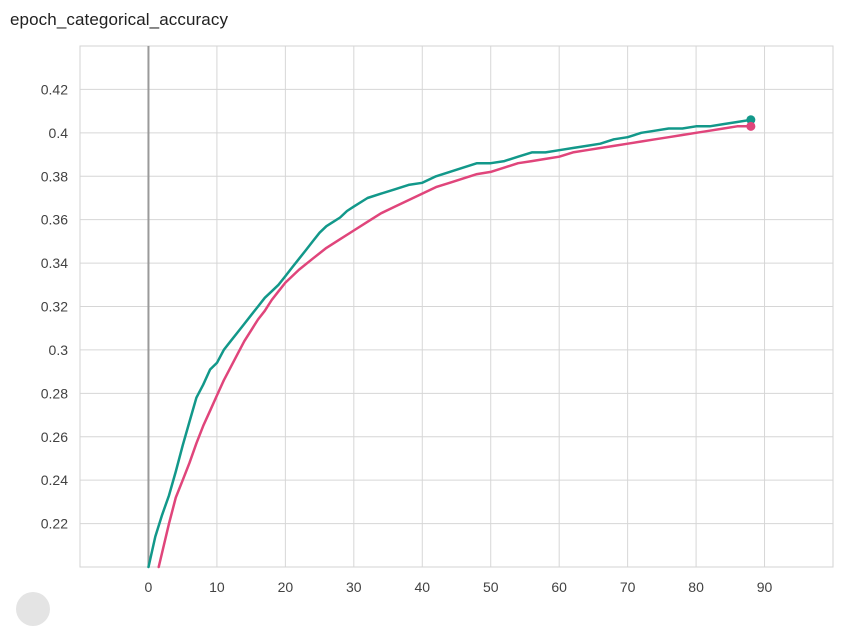 The height and width of the screenshot is (626, 844). Describe the element at coordinates (54, 307) in the screenshot. I see `y-tick-label: 0.32` at that location.